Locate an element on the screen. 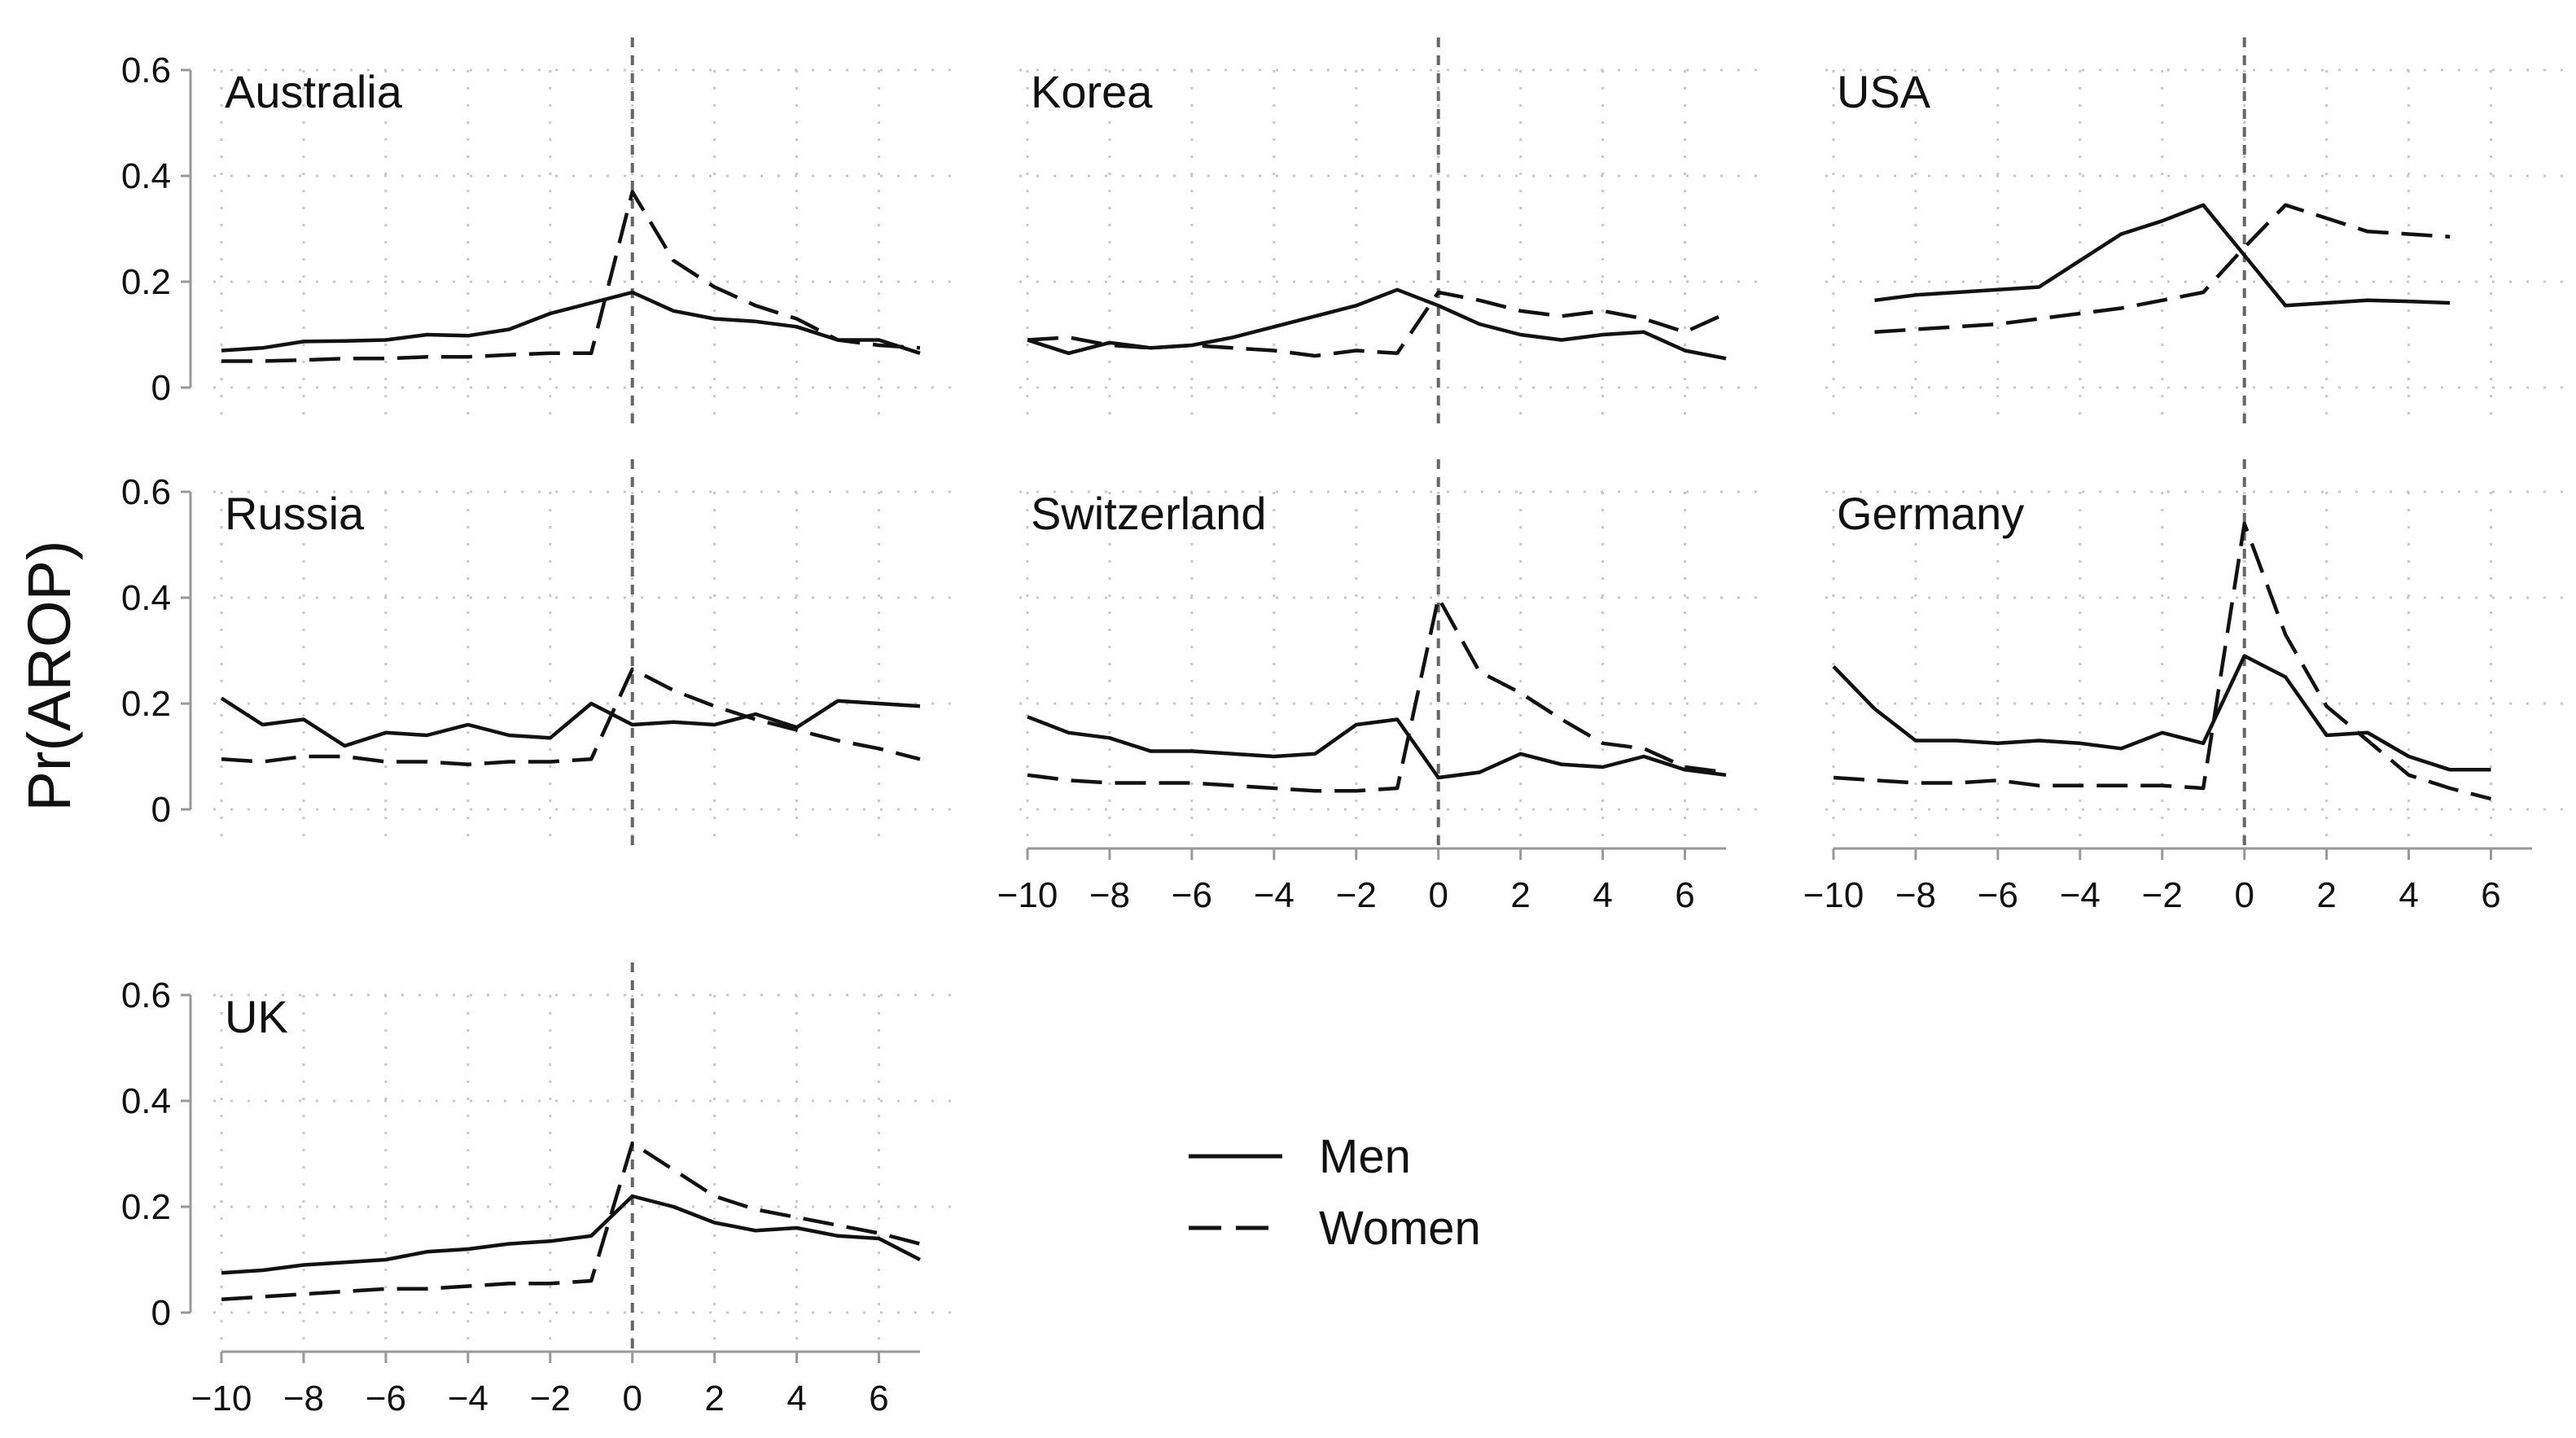 The height and width of the screenshot is (1438, 2576). legend-men-label: Men is located at coordinates (1365, 1156).